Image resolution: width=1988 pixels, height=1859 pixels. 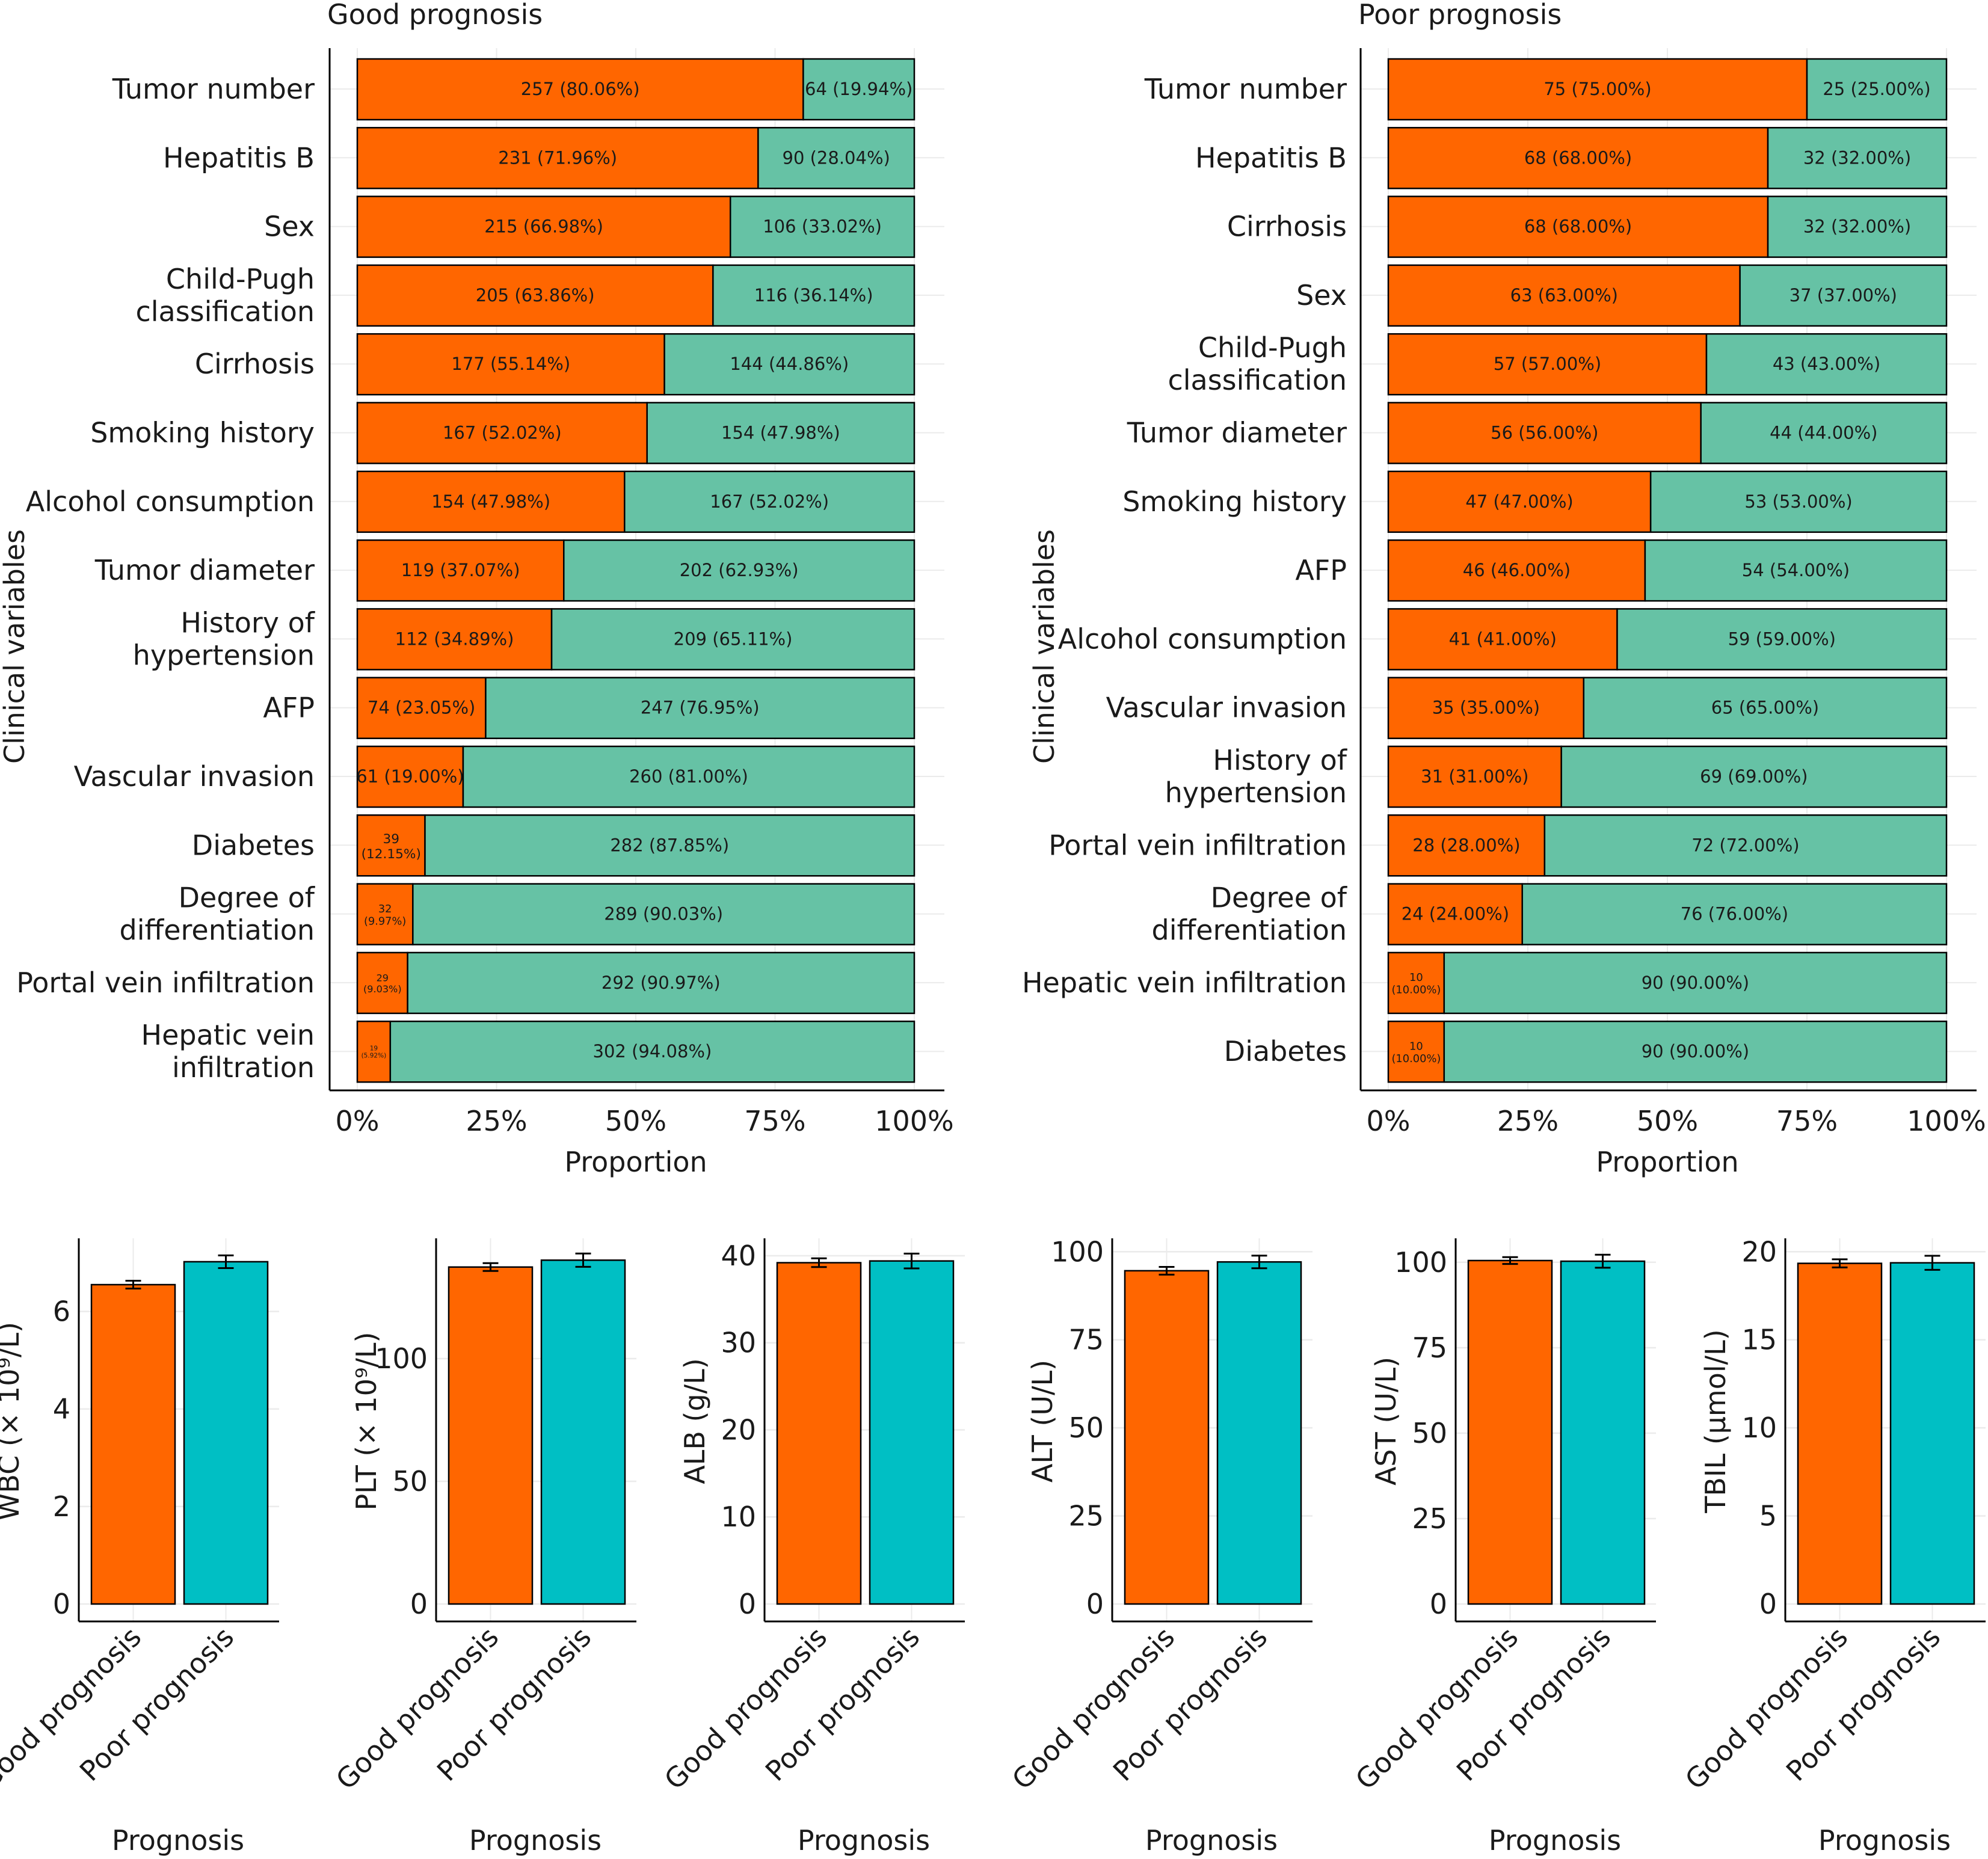 What do you see at coordinates (366, 1421) in the screenshot?
I see `y-axis-label: PLT (× 10⁹/L)` at bounding box center [366, 1421].